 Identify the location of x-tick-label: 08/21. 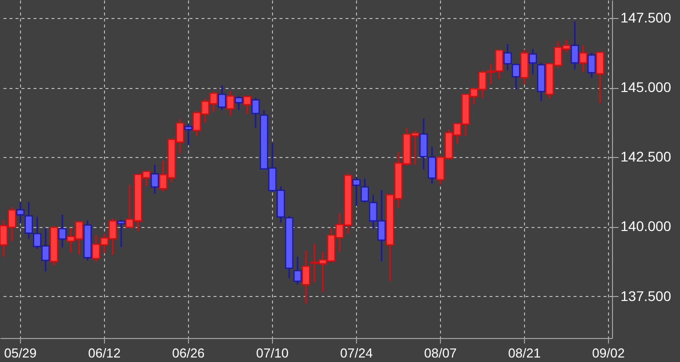
(524, 353).